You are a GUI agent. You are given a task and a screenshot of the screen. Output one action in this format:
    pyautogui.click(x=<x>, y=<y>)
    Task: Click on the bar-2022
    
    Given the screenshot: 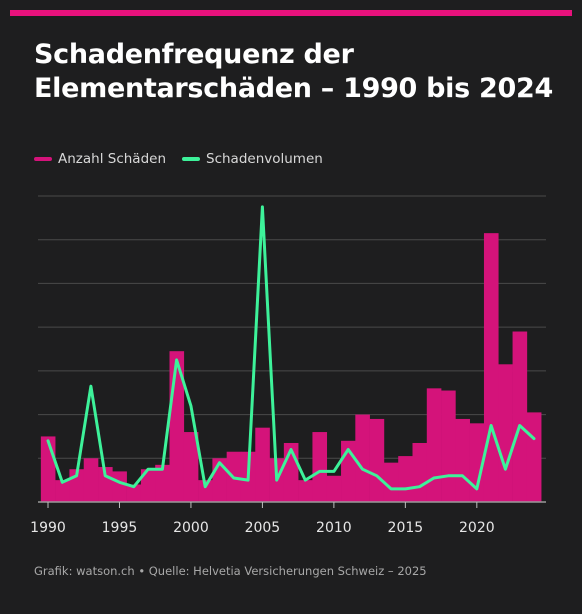 What is the action you would take?
    pyautogui.click(x=505, y=433)
    